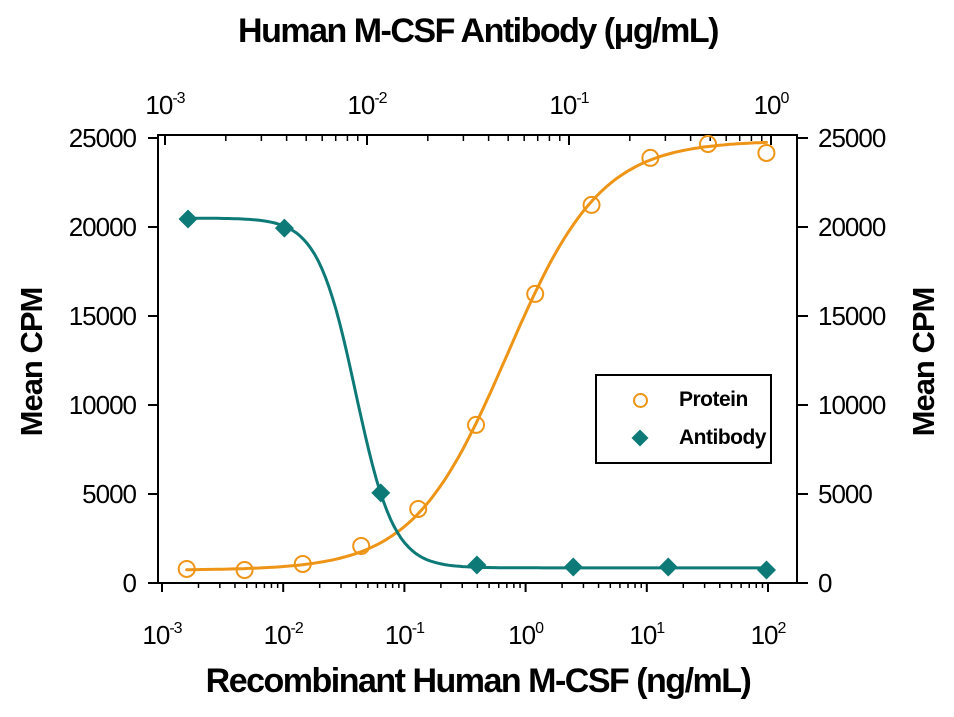 The image size is (954, 717). Describe the element at coordinates (109, 494) in the screenshot. I see `left-axis-tick-label: 5000` at that location.